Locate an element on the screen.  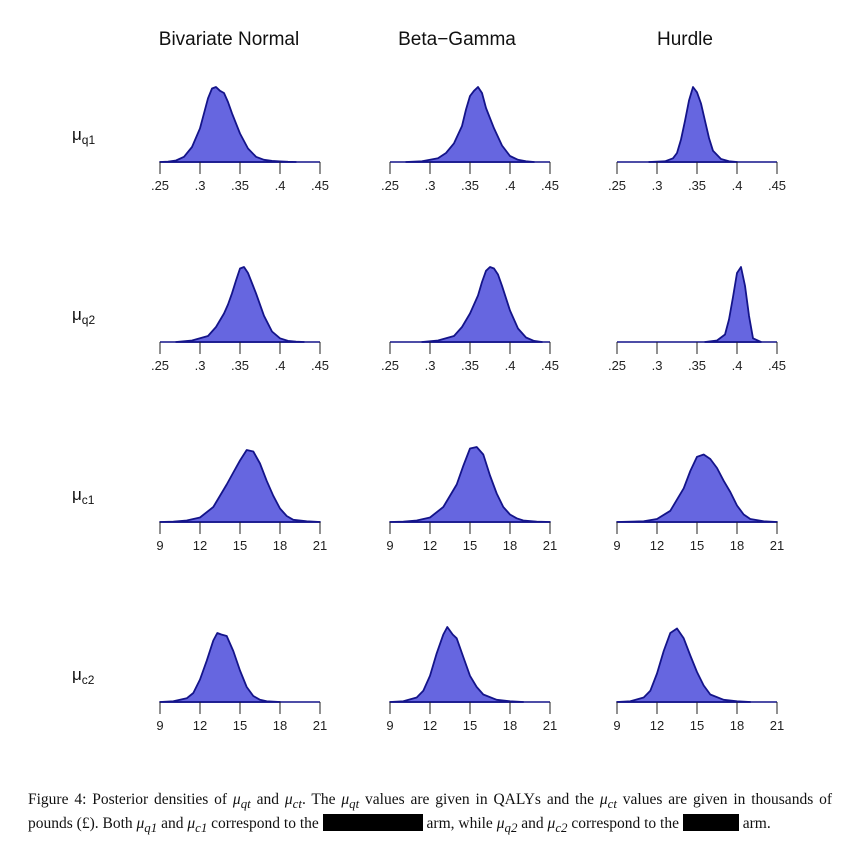
row-label: μq1 is located at coordinates (83, 136).